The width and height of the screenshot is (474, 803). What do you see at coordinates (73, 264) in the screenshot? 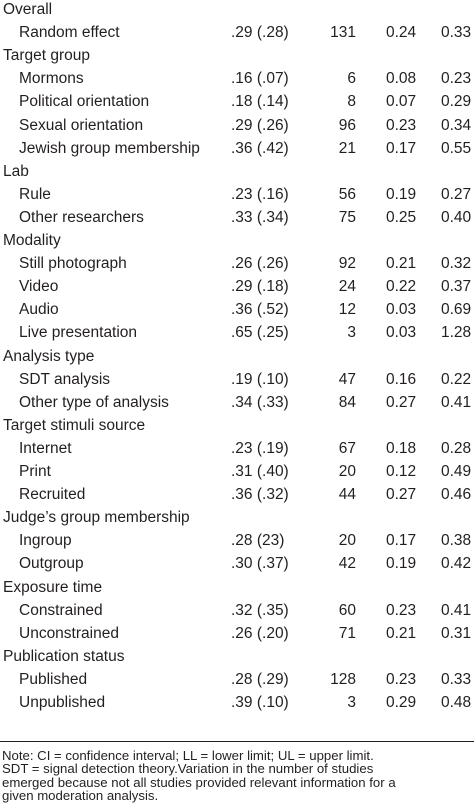
I see `row-label: Still photograph` at bounding box center [73, 264].